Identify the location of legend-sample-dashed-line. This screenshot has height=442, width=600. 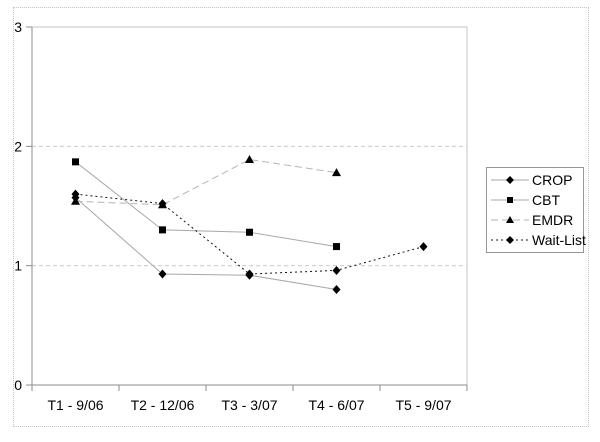
(510, 219).